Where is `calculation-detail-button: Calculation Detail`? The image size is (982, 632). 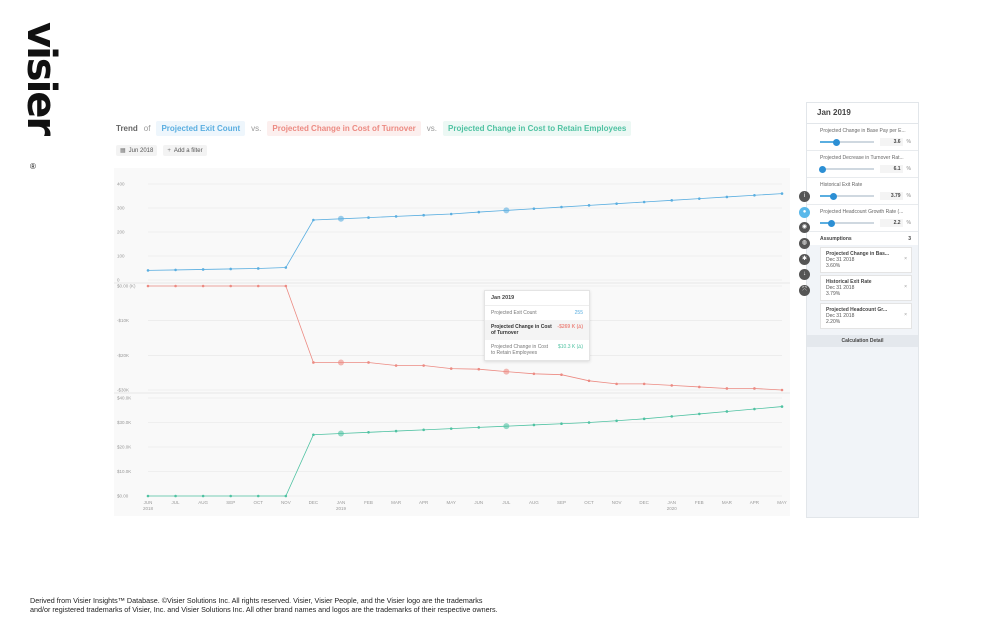 calculation-detail-button: Calculation Detail is located at coordinates (862, 341).